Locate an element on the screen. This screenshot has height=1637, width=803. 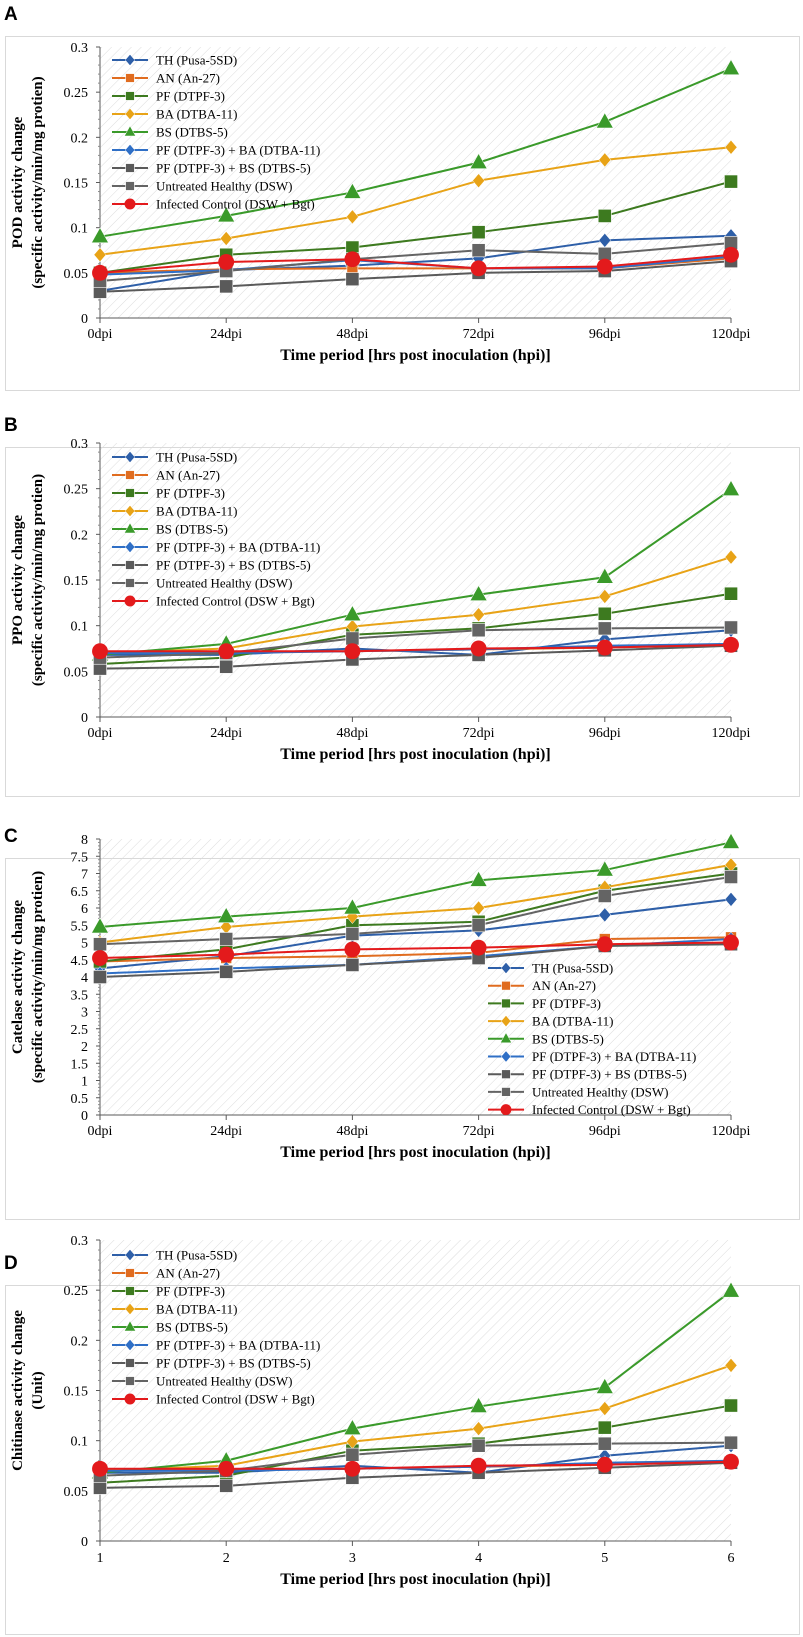
panel-letter-b: B is located at coordinates (11, 425).